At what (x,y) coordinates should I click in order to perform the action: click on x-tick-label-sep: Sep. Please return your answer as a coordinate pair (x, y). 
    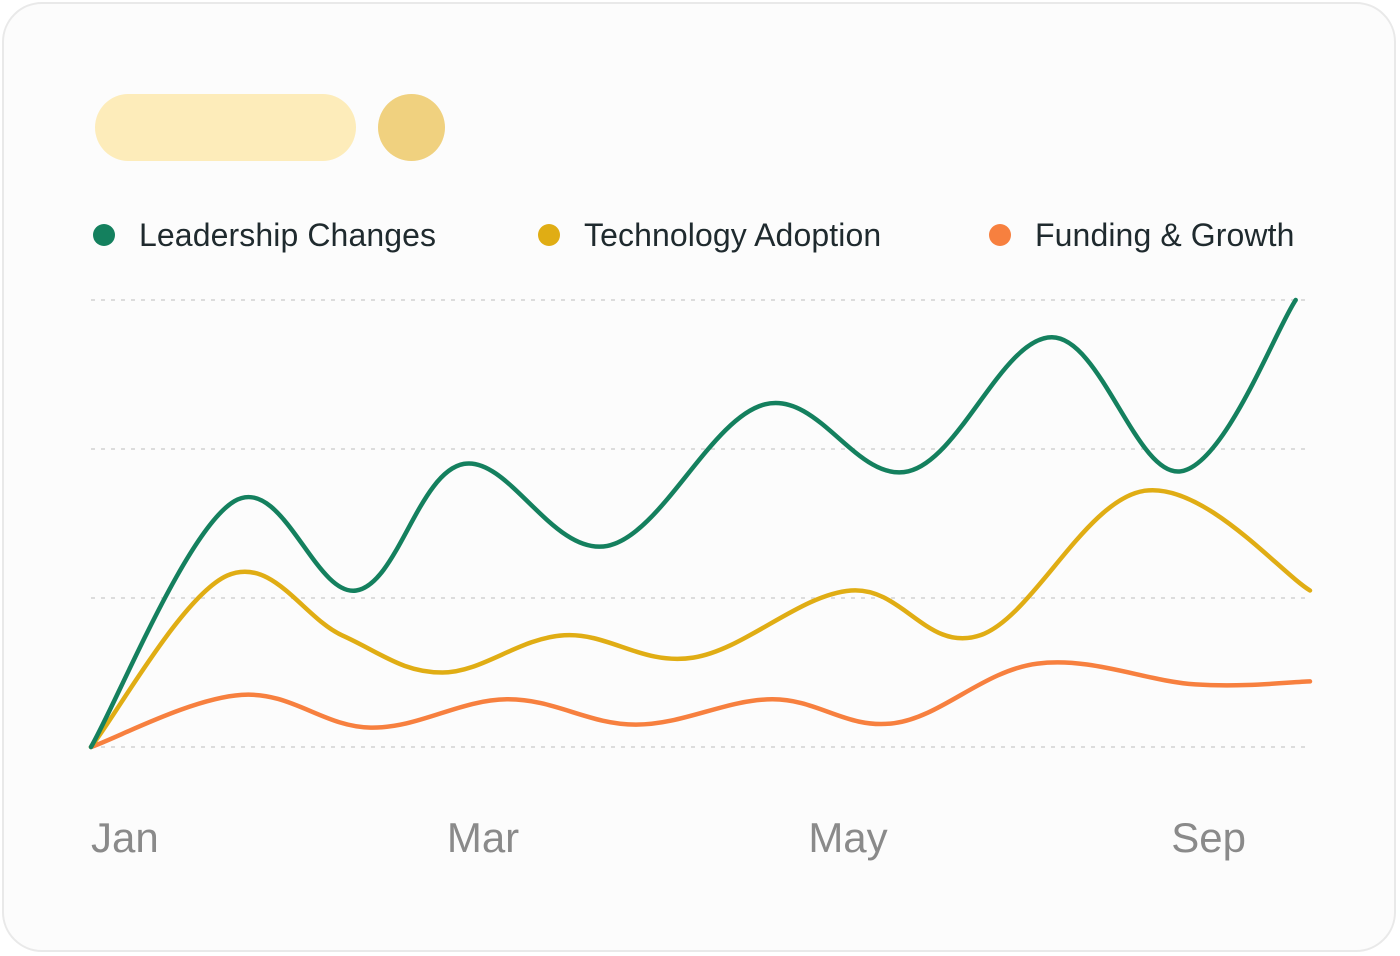
    Looking at the image, I should click on (1208, 837).